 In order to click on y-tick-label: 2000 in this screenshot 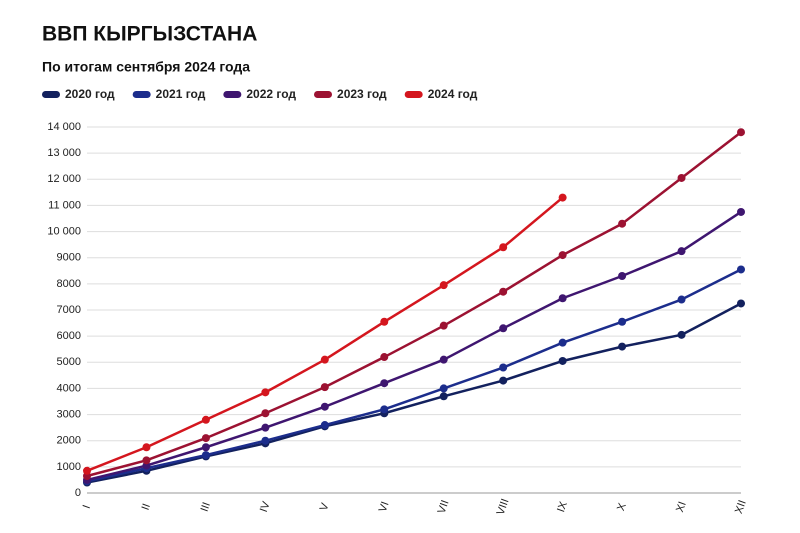, I will do `click(69, 441)`.